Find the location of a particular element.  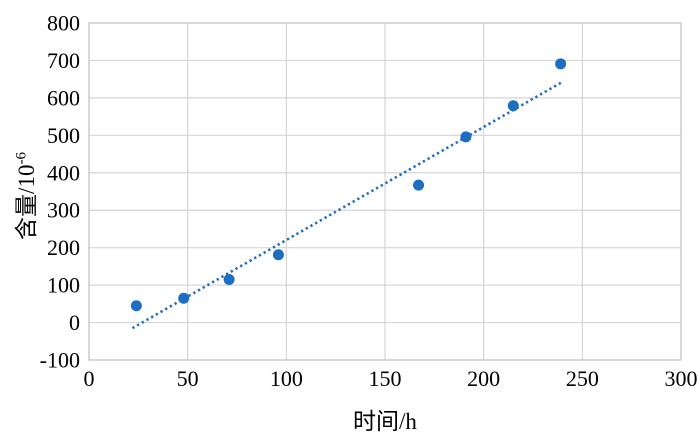

x-tick-label: 200 is located at coordinates (483, 378).